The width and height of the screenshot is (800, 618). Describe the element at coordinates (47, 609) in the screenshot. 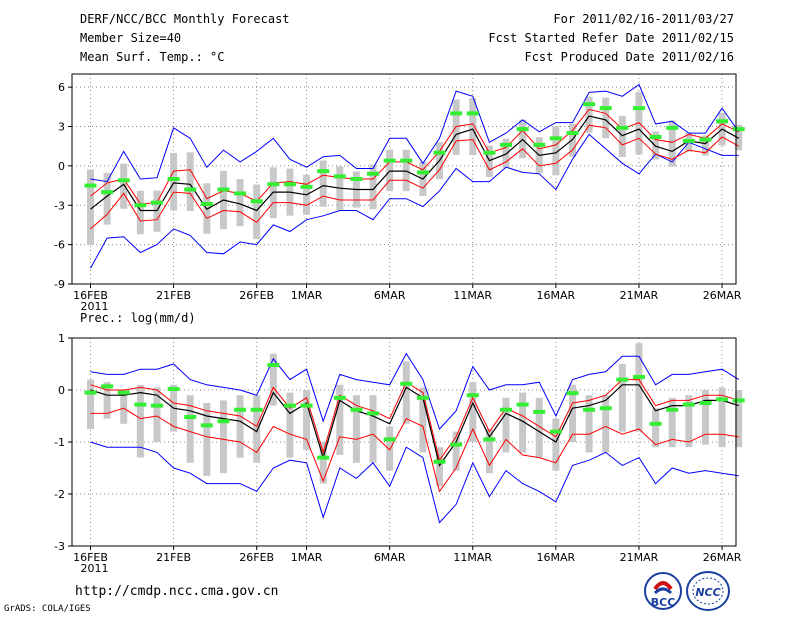

I see `grads-credit: GrADS: COLA/IGES` at that location.